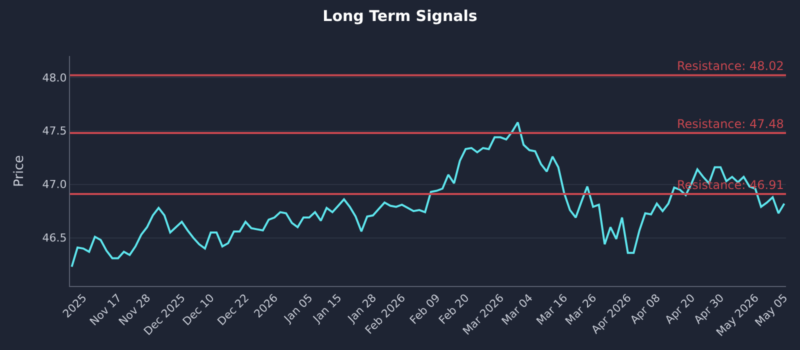 The image size is (800, 350). Describe the element at coordinates (20, 171) in the screenshot. I see `y-axis-title: Price` at that location.